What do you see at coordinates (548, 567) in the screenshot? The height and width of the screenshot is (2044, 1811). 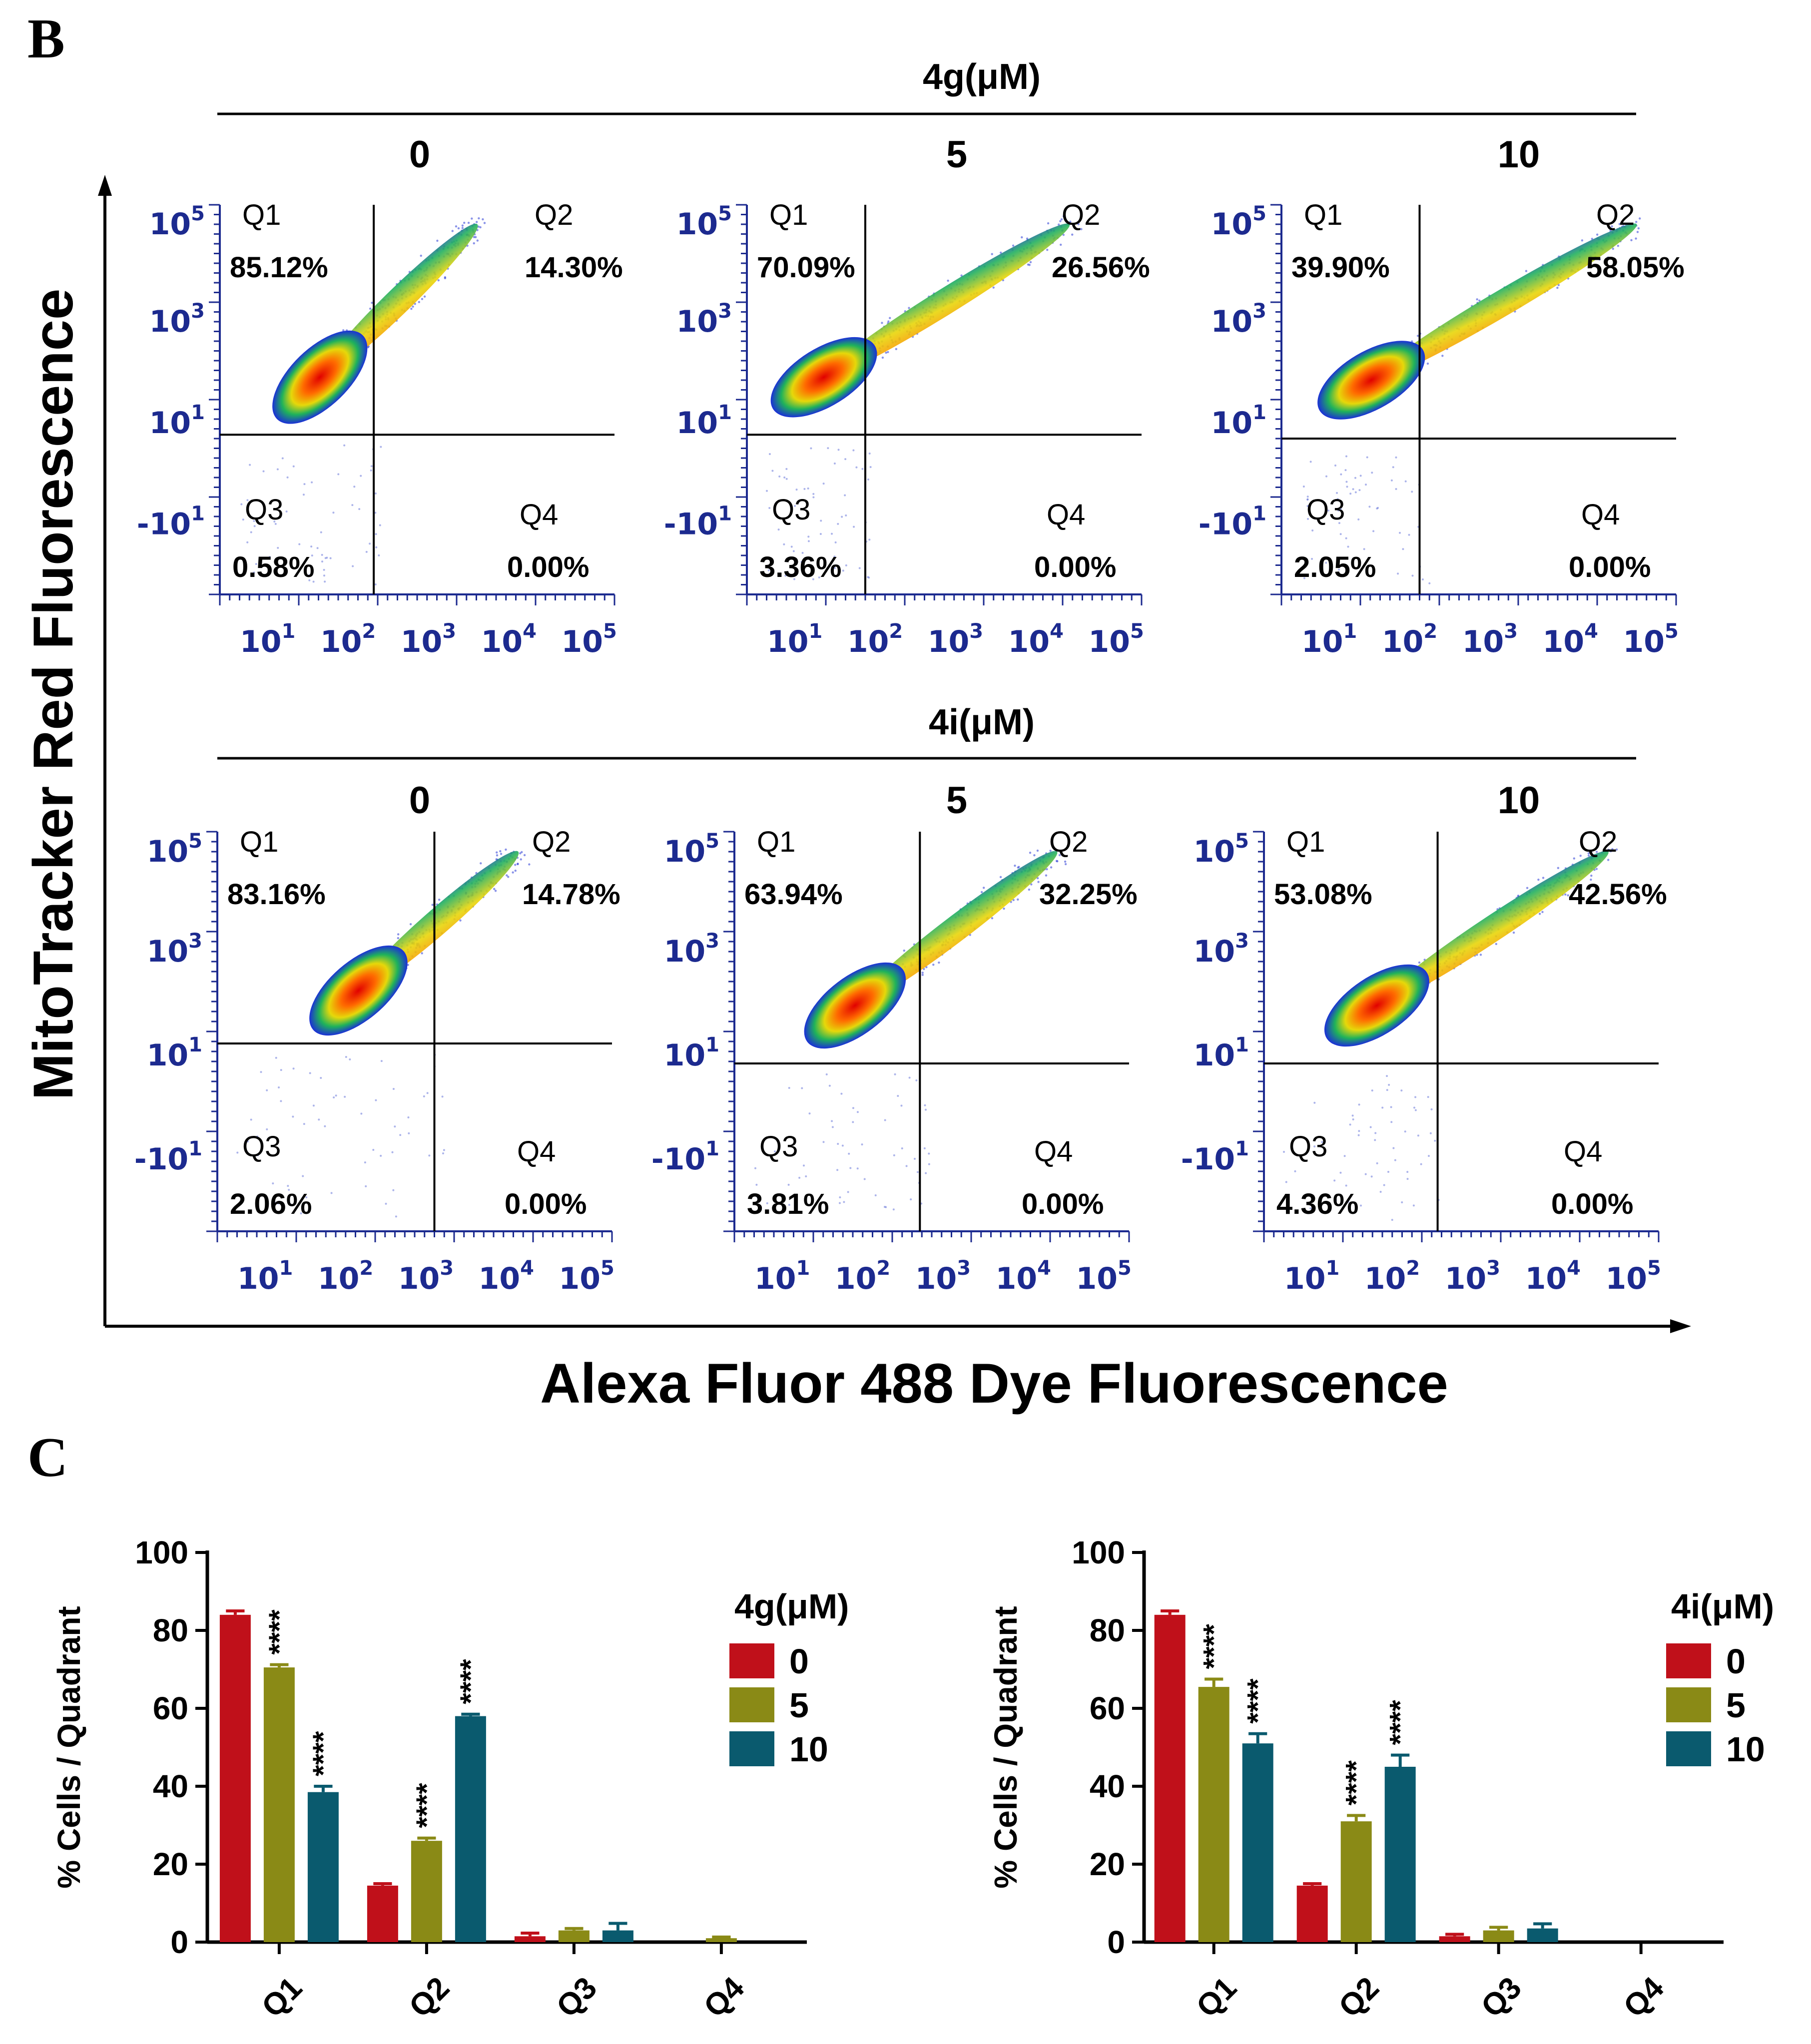 I see `quadrant-pct-q4: 0.00%` at bounding box center [548, 567].